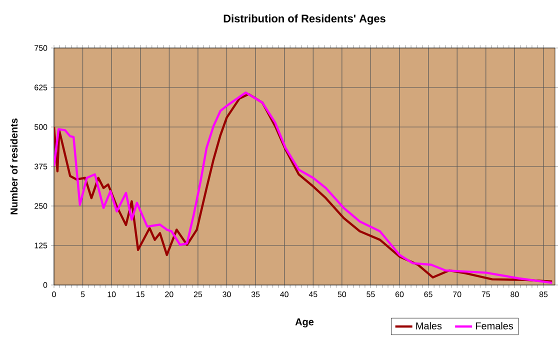  What do you see at coordinates (304, 323) in the screenshot?
I see `x-axis-title: Age` at bounding box center [304, 323].